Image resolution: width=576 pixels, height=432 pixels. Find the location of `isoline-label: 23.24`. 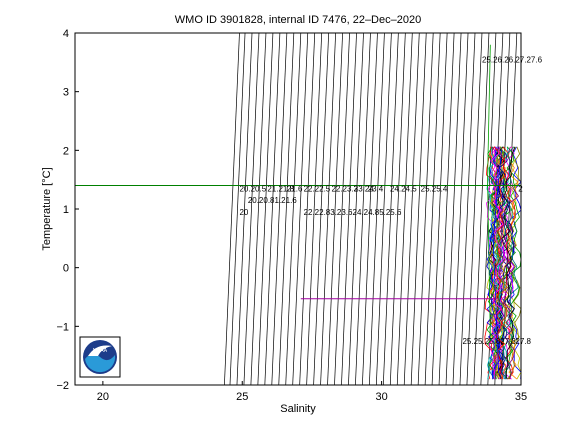

isoline-label: 23.24 is located at coordinates (364, 188).